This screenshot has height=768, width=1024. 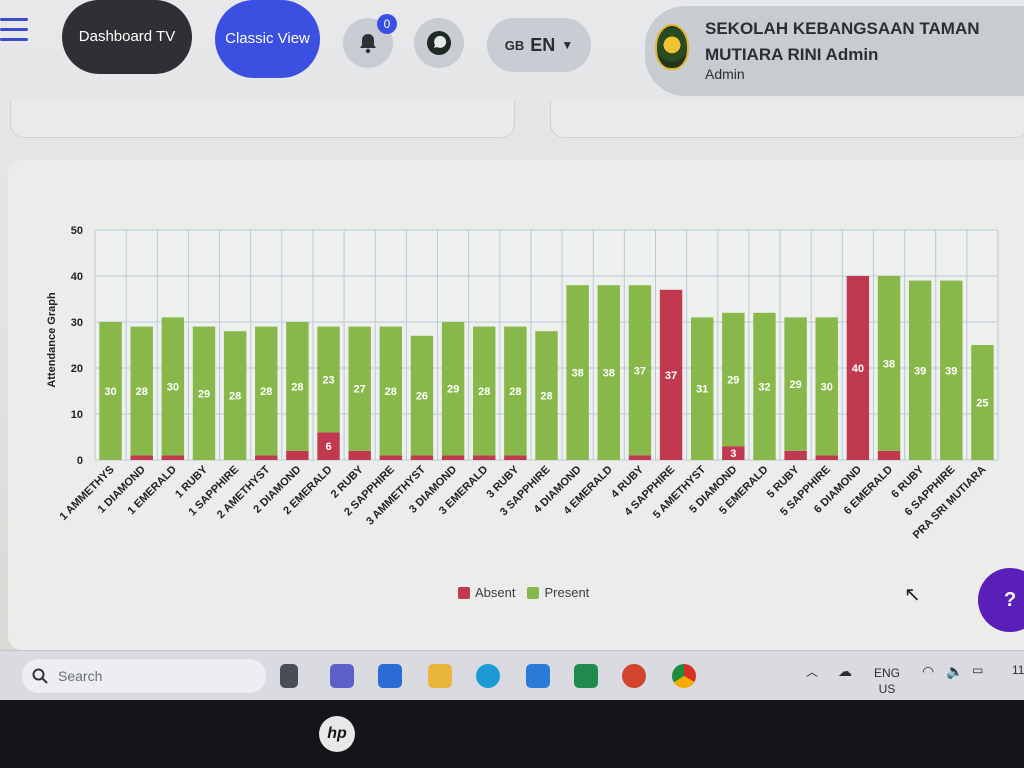 What do you see at coordinates (495, 592) in the screenshot?
I see `legend-absent-label: Absent` at bounding box center [495, 592].